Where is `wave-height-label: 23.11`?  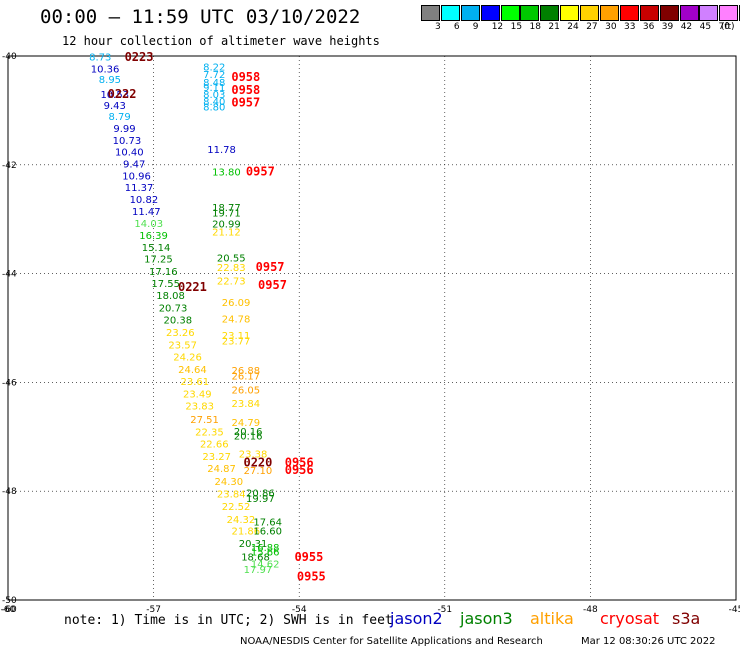 wave-height-label: 23.11 is located at coordinates (236, 336).